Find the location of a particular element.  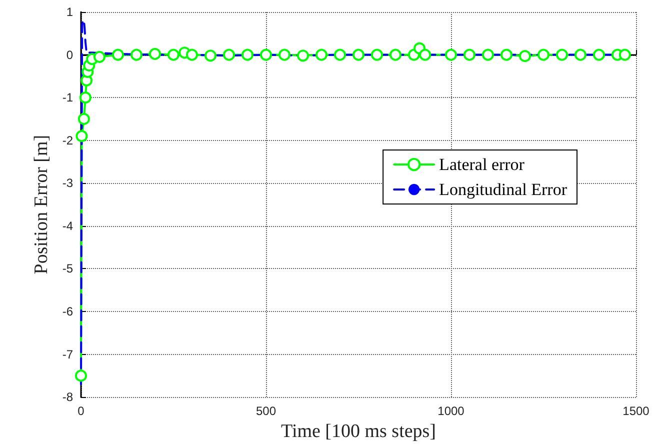

y-tick-label: -3 is located at coordinates (68, 183).